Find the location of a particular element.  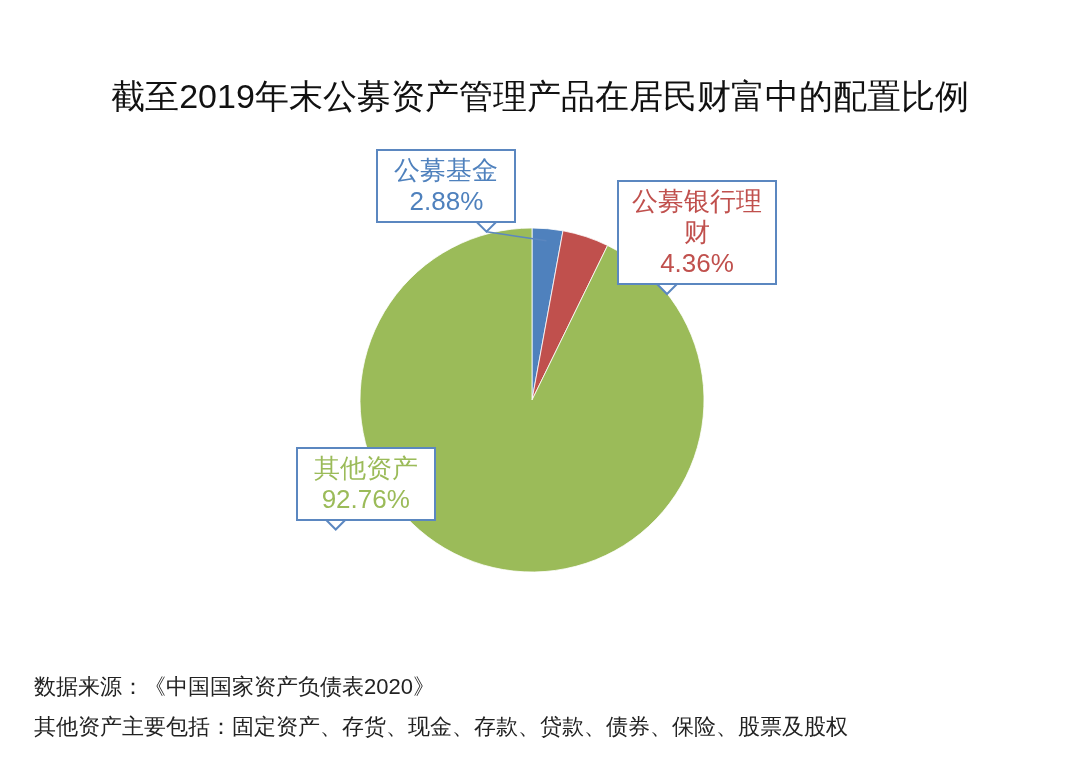

title: 截至2019年末公募资产管理产品在居民财富中的配置比例 is located at coordinates (540, 96).